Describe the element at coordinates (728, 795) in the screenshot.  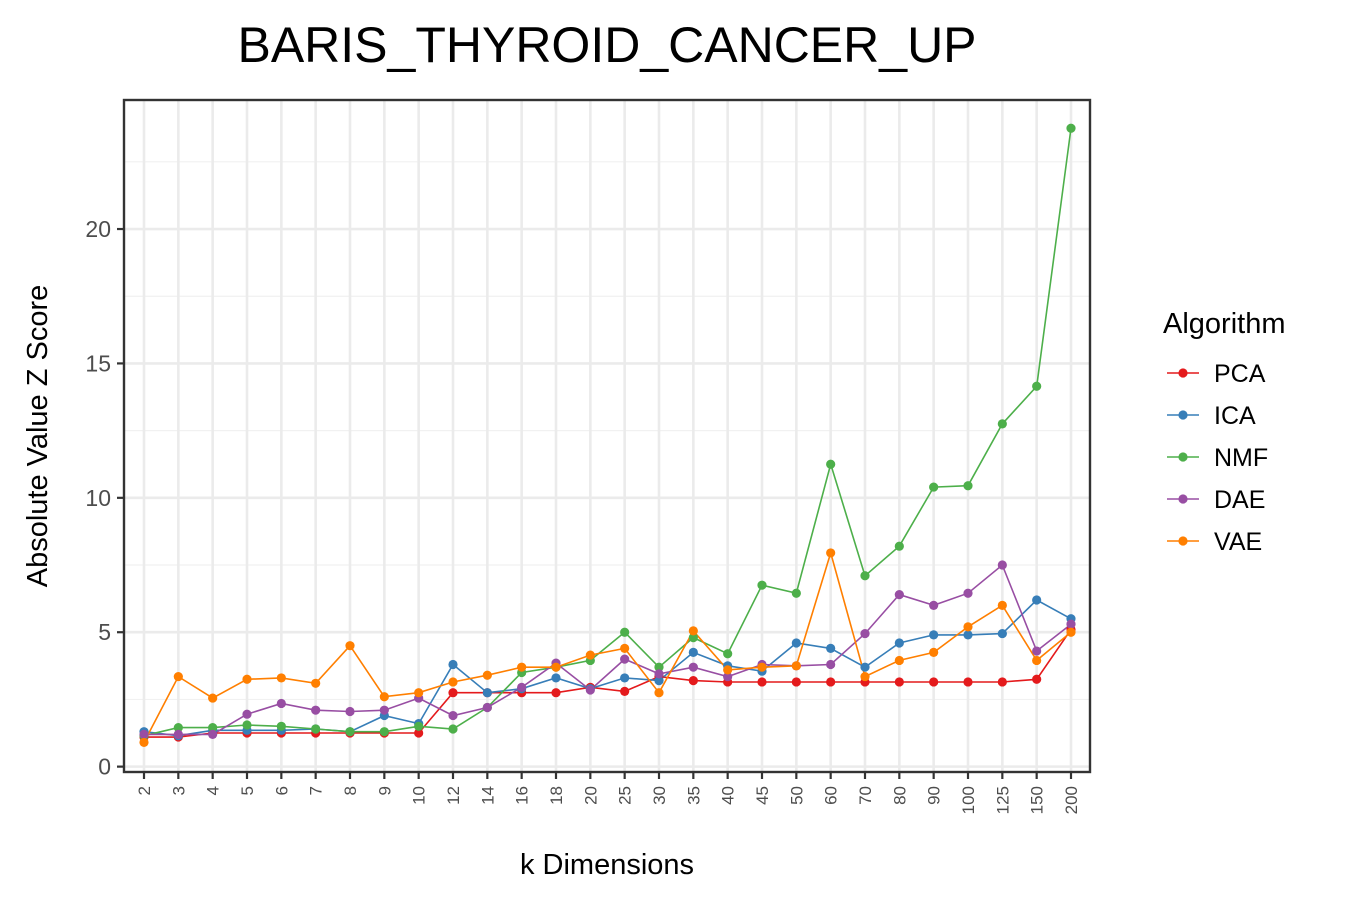
I see `x-tick-label: 40` at that location.